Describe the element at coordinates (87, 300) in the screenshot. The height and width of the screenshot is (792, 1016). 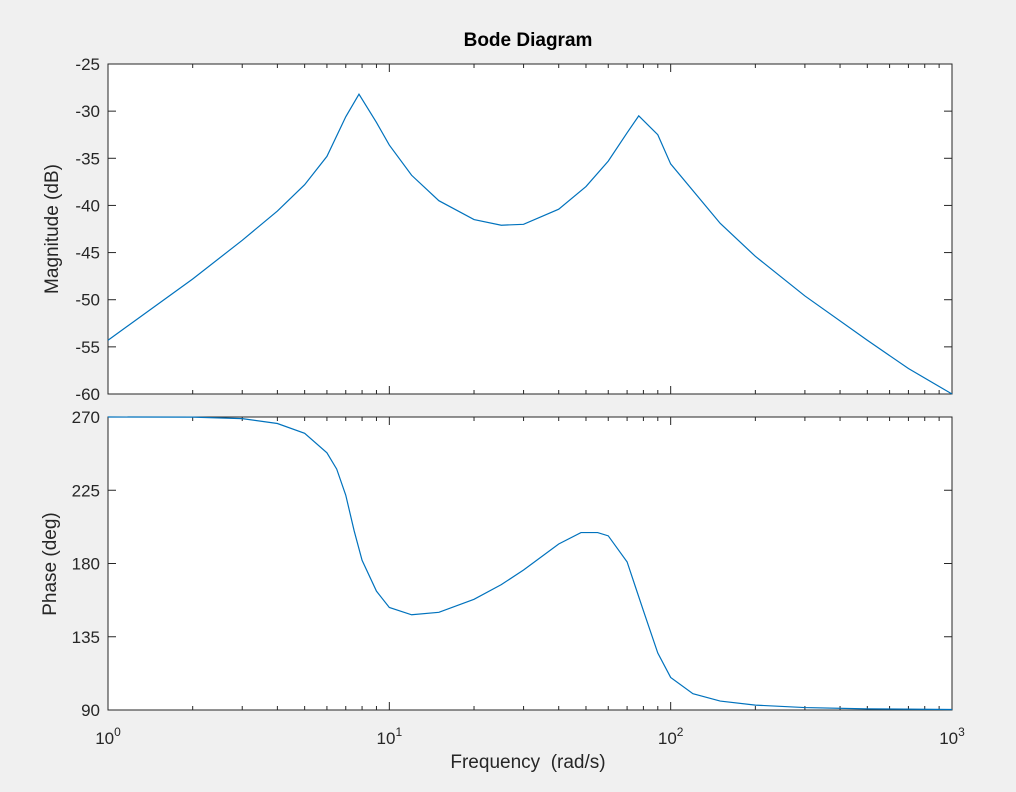
I see `magnitude-y-tick-label: -50` at that location.